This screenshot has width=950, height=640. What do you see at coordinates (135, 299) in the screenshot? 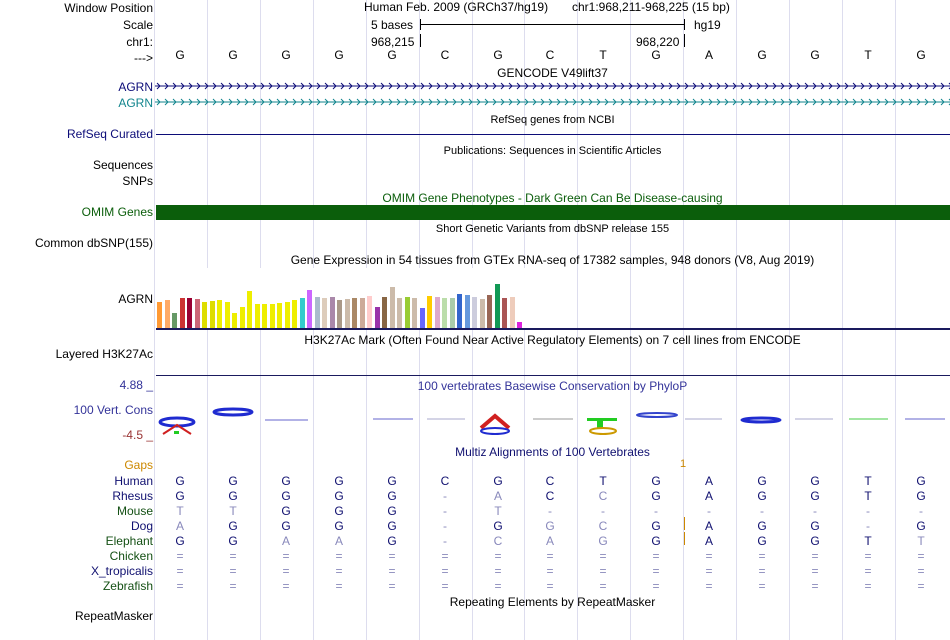
I see `gtex-agrn-label: AGRN` at bounding box center [135, 299].